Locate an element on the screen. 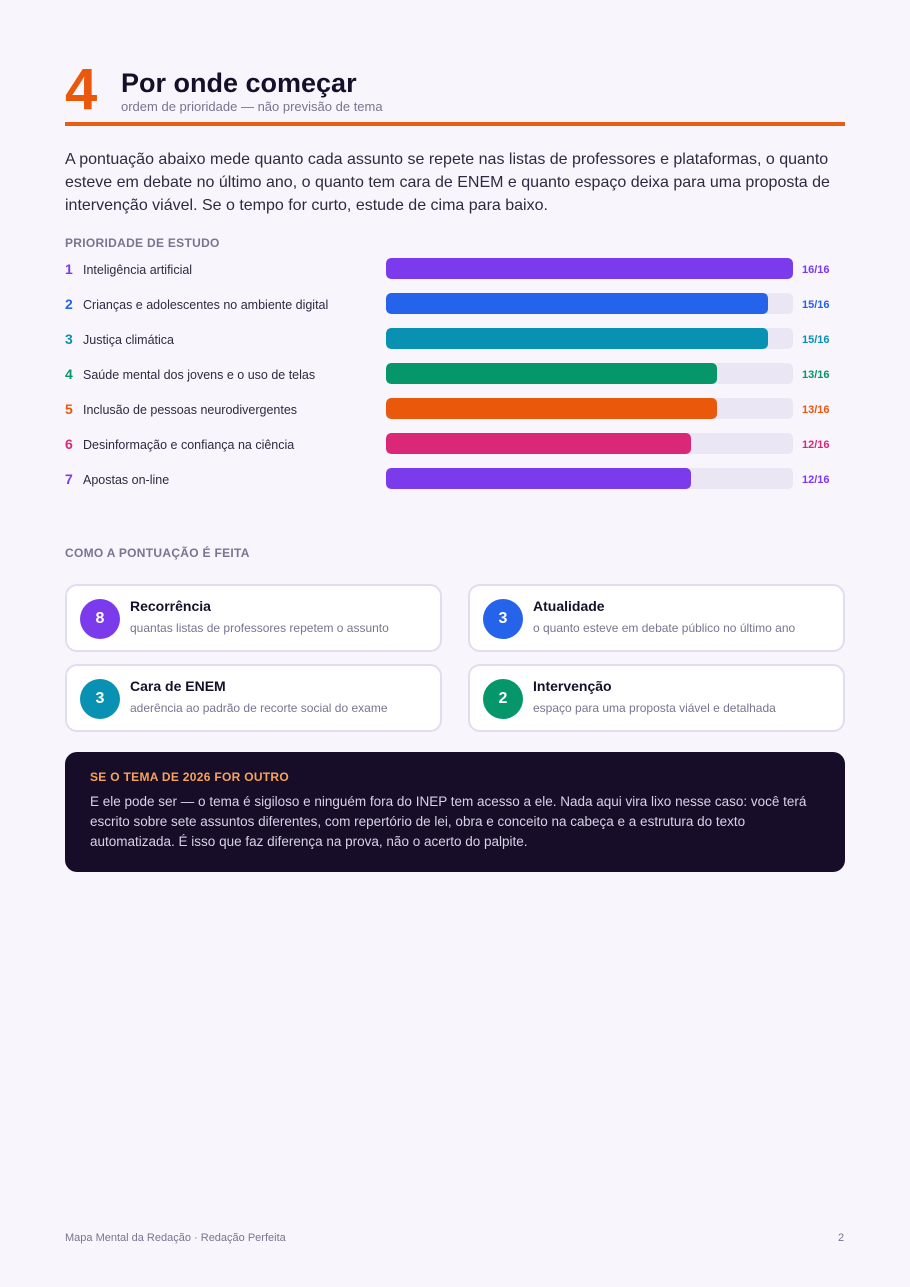  note-title: SE O TEMA DE 2026 FOR OUTRO is located at coordinates (190, 777).